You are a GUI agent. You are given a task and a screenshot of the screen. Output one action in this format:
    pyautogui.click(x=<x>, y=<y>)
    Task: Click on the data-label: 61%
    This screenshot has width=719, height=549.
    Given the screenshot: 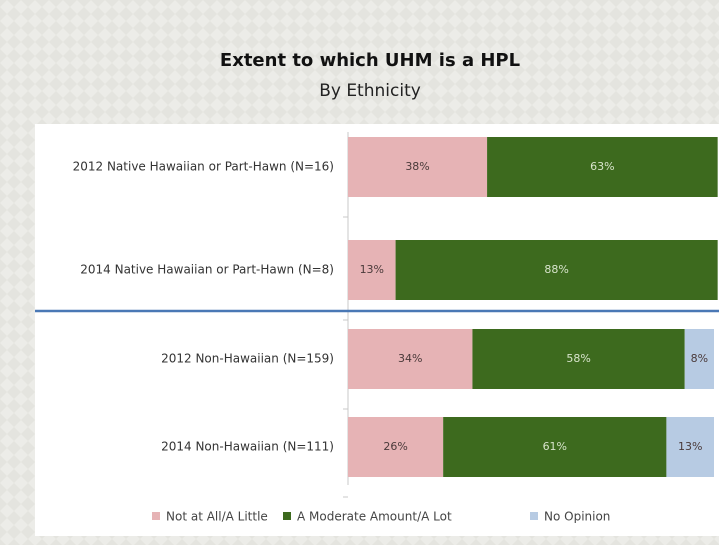 What is the action you would take?
    pyautogui.click(x=555, y=446)
    